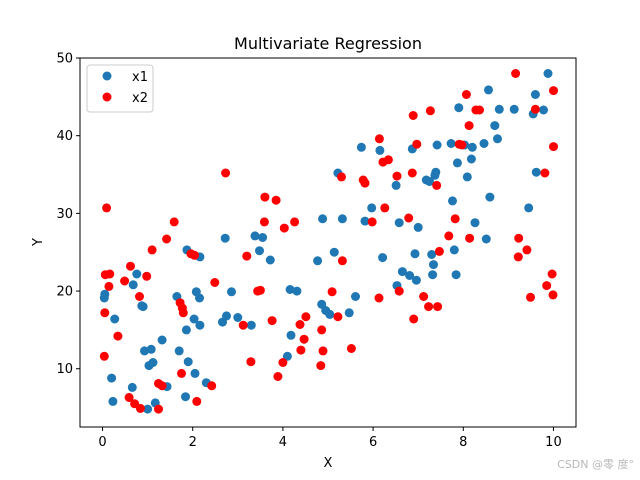 The width and height of the screenshot is (640, 480). Describe the element at coordinates (107, 97) in the screenshot. I see `legend-marker-x2` at that location.